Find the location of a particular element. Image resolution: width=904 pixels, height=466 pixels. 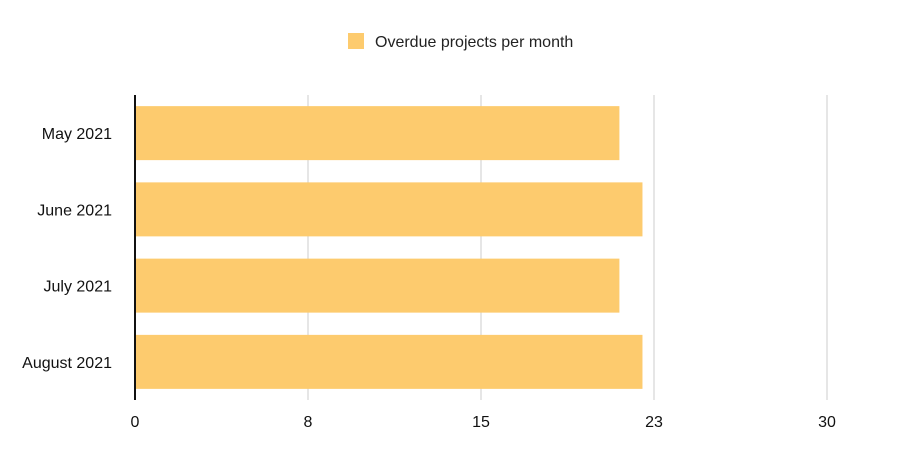

x-tick-labels: 0 8 15 23 30 is located at coordinates (483, 422).